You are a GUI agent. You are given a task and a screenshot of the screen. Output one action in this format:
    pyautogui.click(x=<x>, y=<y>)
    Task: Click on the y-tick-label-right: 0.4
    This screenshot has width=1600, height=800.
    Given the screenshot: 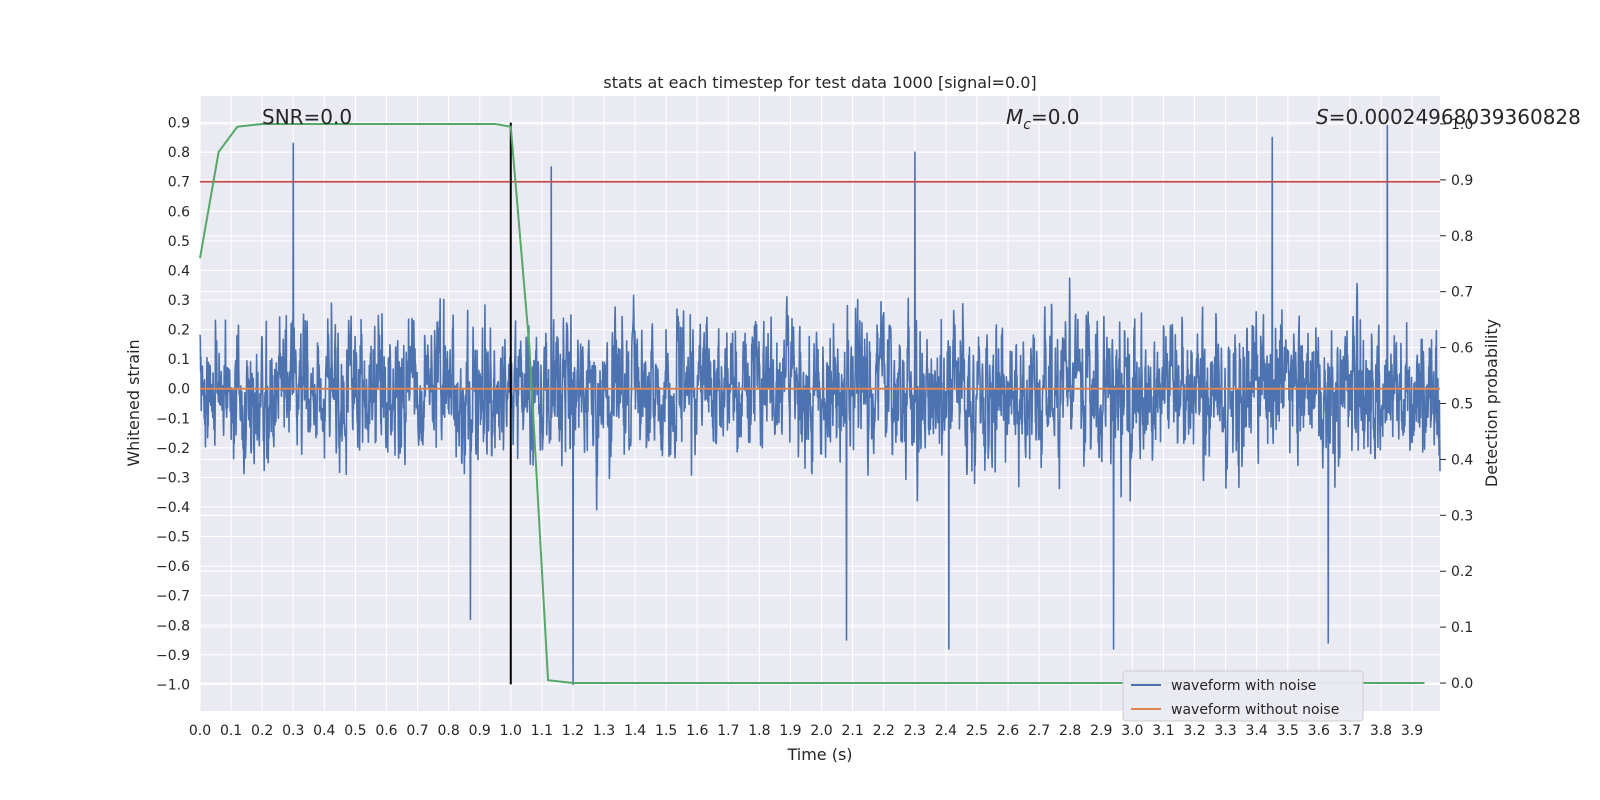 What is the action you would take?
    pyautogui.click(x=1462, y=460)
    